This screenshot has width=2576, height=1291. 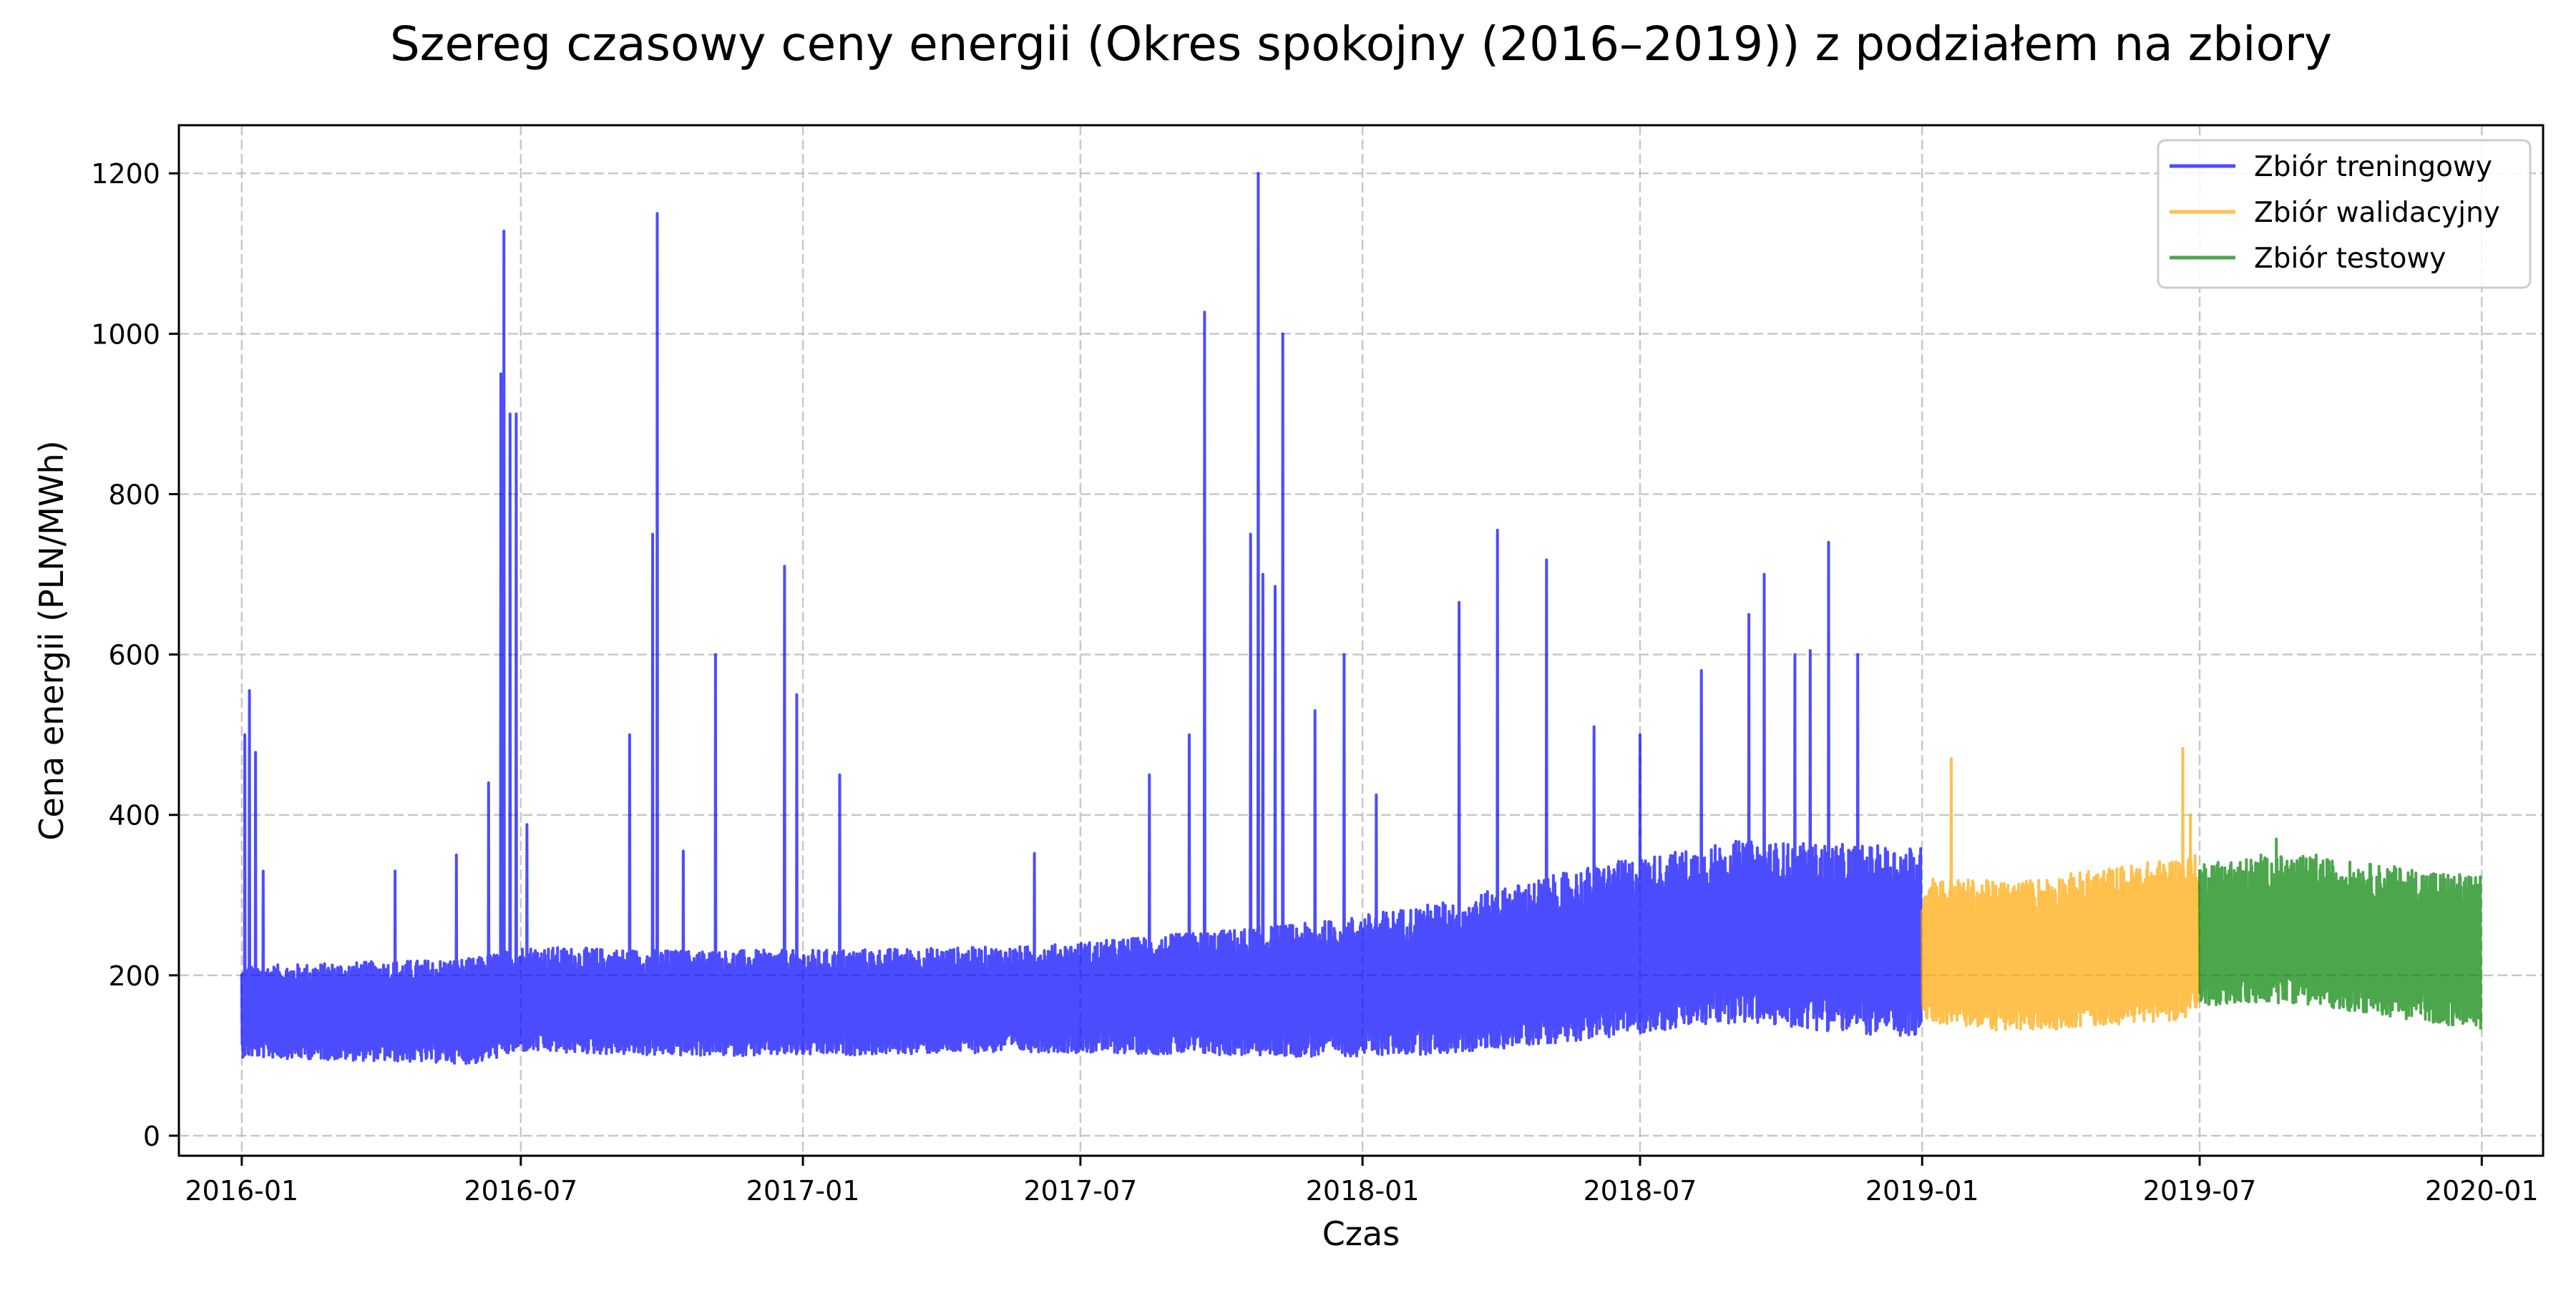 What do you see at coordinates (2482, 1191) in the screenshot?
I see `x-tick-label: 2020-01` at bounding box center [2482, 1191].